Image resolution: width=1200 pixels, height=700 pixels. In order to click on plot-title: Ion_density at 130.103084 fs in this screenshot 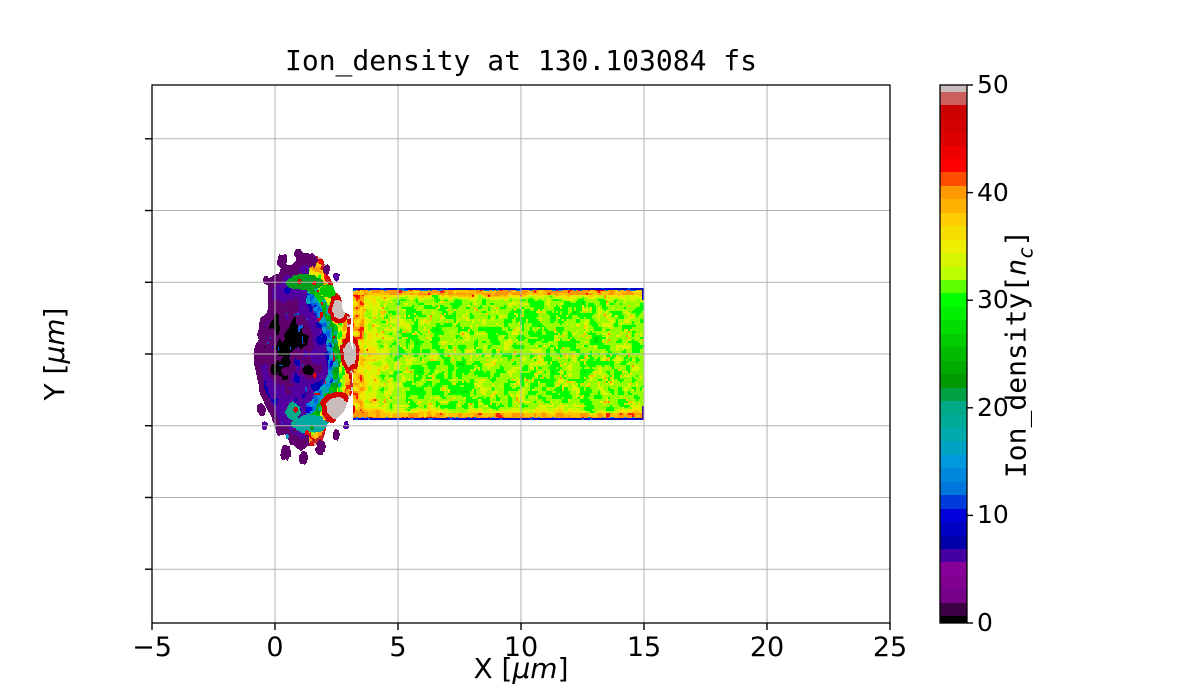, I will do `click(520, 60)`.